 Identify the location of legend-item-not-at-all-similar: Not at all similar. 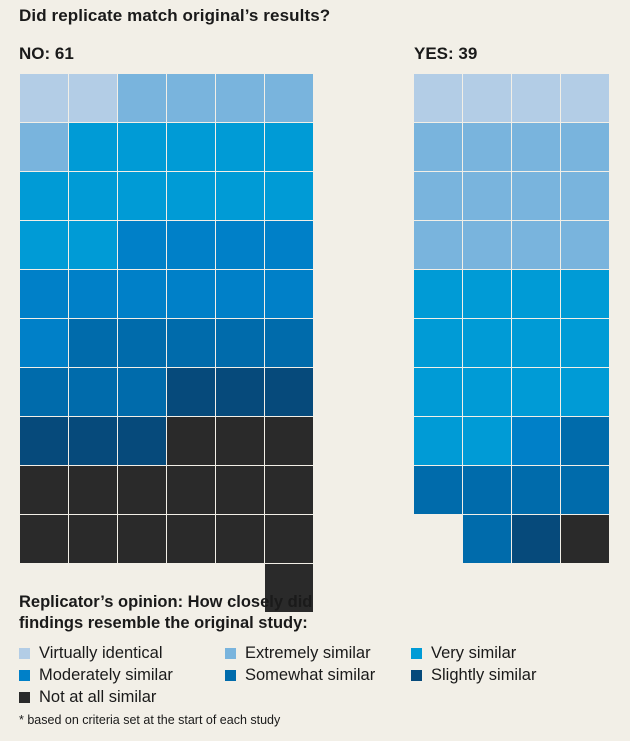
(87, 697).